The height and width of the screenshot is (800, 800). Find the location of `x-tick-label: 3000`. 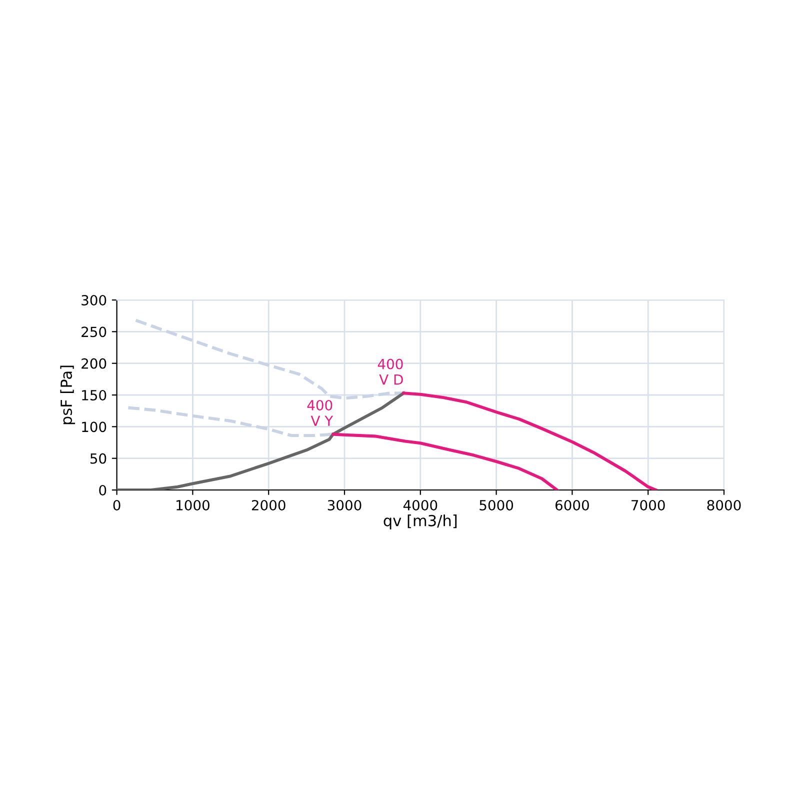

x-tick-label: 3000 is located at coordinates (345, 505).